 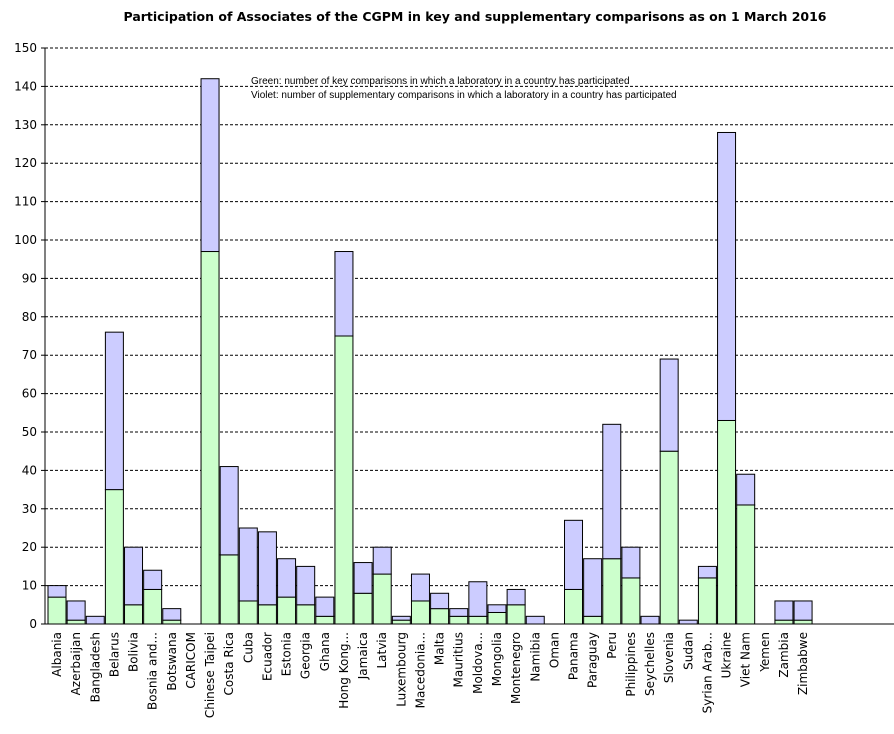 I want to click on y-tick-label: 150, so click(x=25, y=48).